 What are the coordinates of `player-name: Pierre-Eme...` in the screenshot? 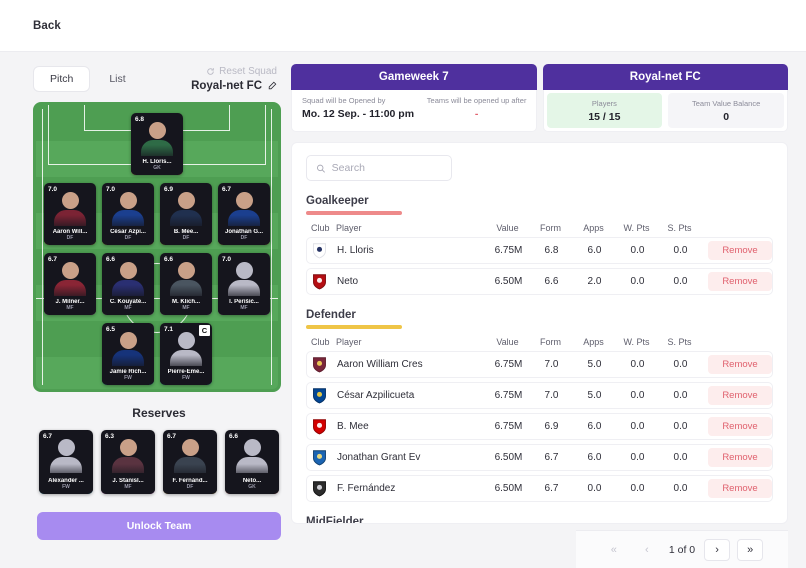 It's located at (186, 372).